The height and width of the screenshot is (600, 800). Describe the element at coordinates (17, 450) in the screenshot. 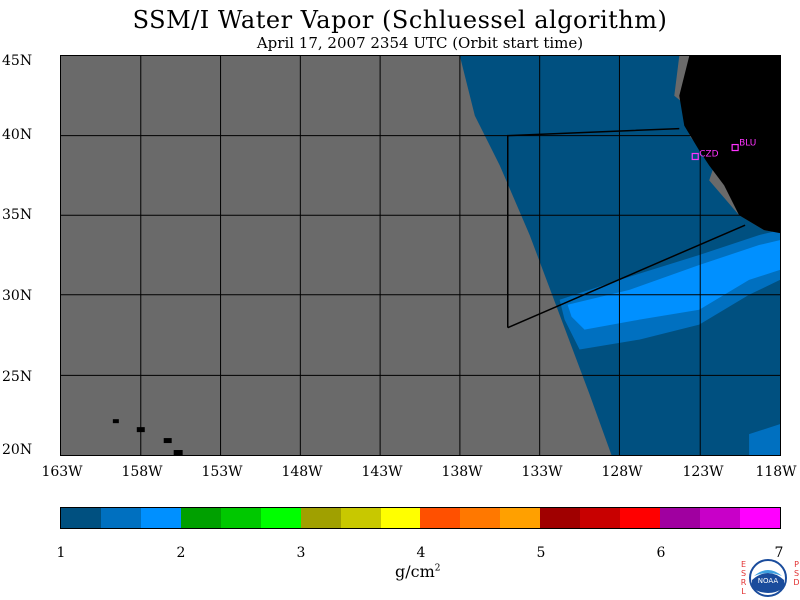

I see `lat-label-20n: 20N` at that location.